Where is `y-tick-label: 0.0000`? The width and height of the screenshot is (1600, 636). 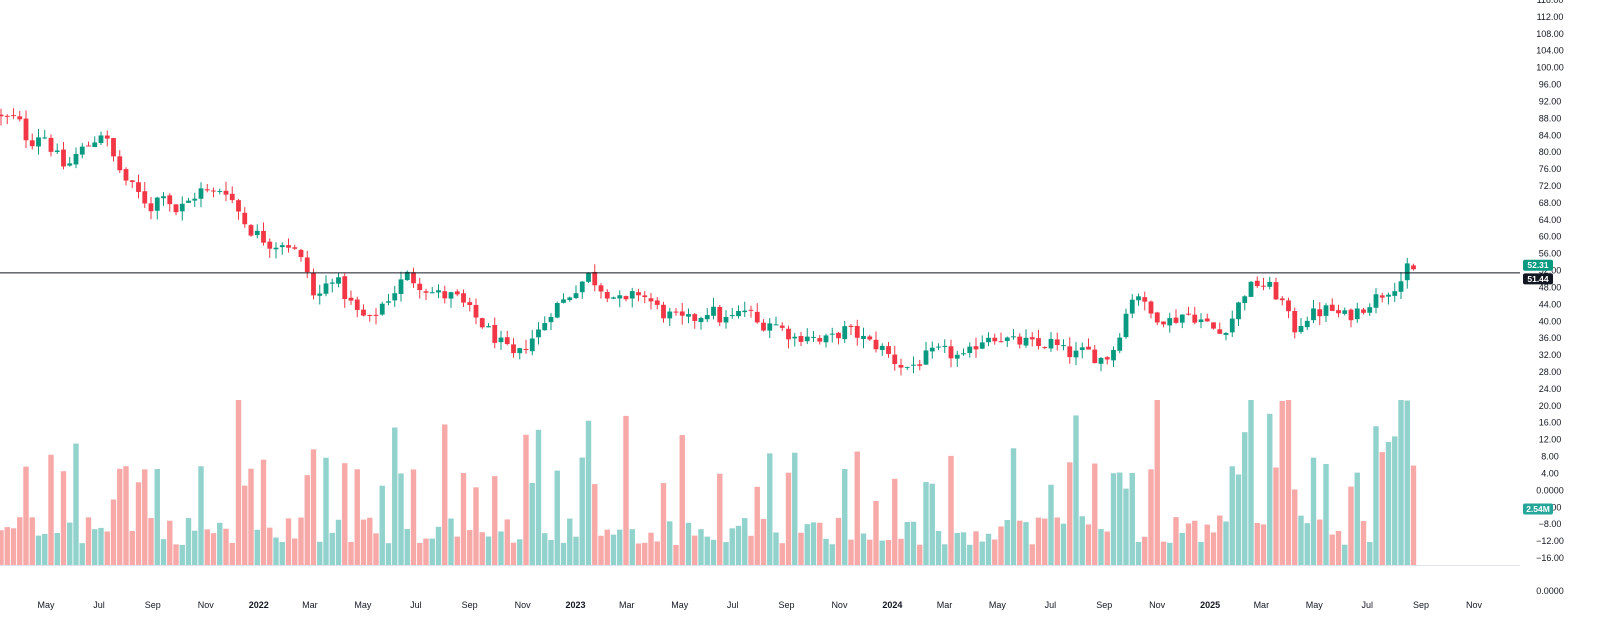 y-tick-label: 0.0000 is located at coordinates (1550, 490).